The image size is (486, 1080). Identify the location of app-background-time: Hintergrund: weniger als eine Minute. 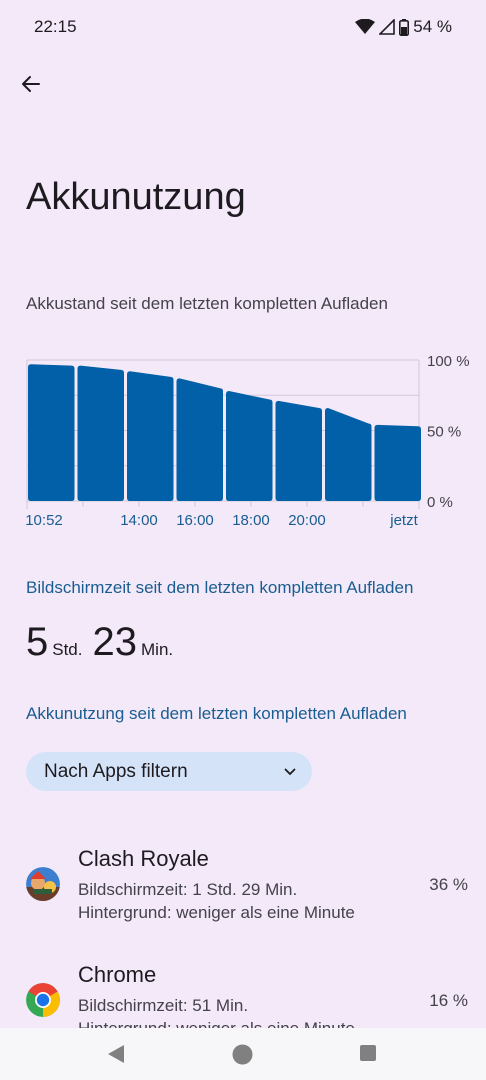
(216, 912).